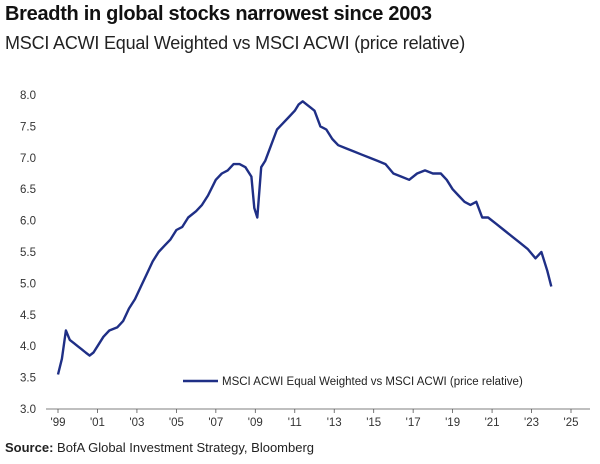 Image resolution: width=600 pixels, height=464 pixels. What do you see at coordinates (373, 423) in the screenshot?
I see `x-tick-label: '15` at bounding box center [373, 423].